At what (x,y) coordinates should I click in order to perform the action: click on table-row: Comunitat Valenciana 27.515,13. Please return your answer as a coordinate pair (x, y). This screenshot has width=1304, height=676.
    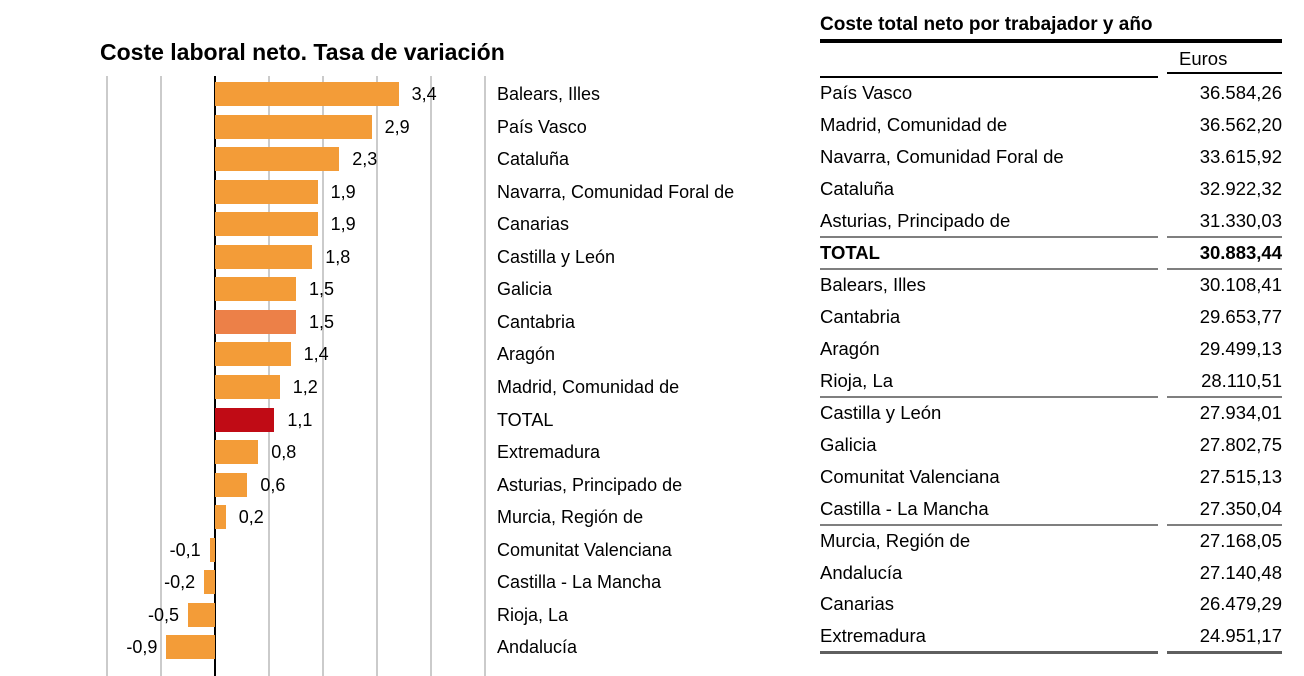
    Looking at the image, I should click on (1051, 477).